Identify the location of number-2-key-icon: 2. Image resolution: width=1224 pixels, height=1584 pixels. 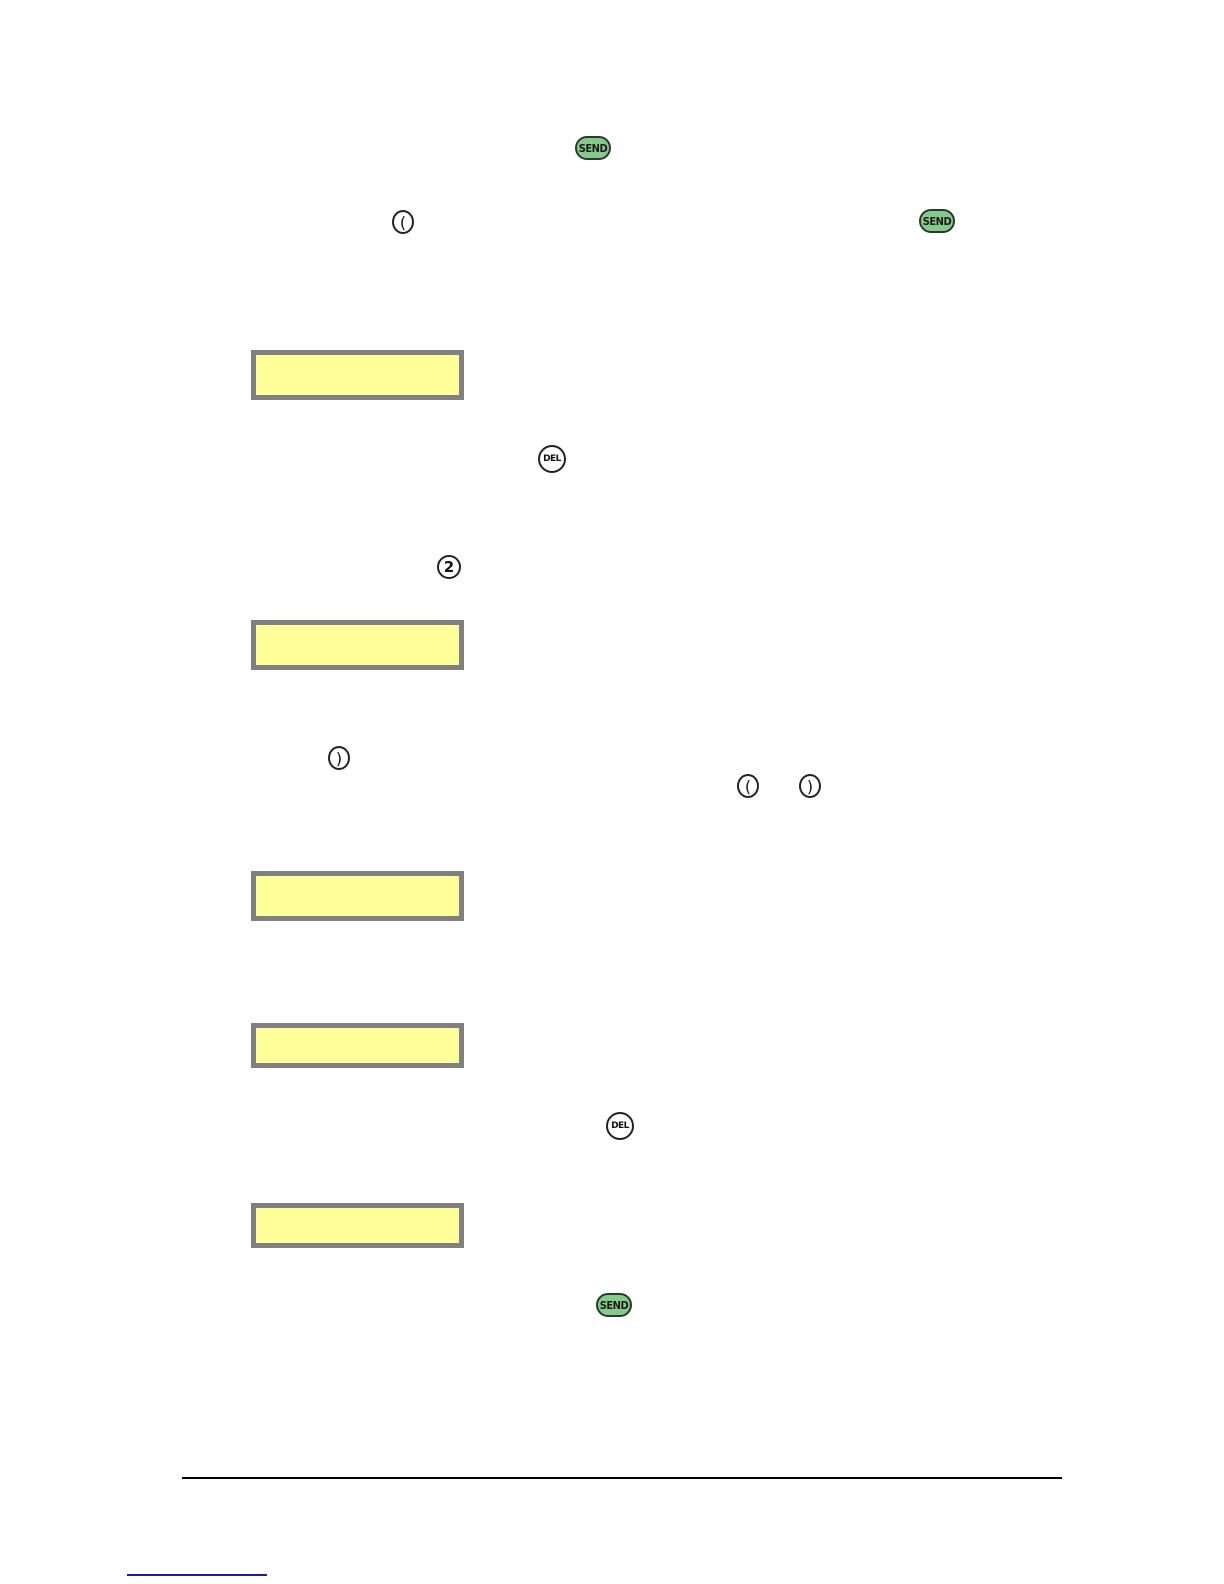
(449, 567).